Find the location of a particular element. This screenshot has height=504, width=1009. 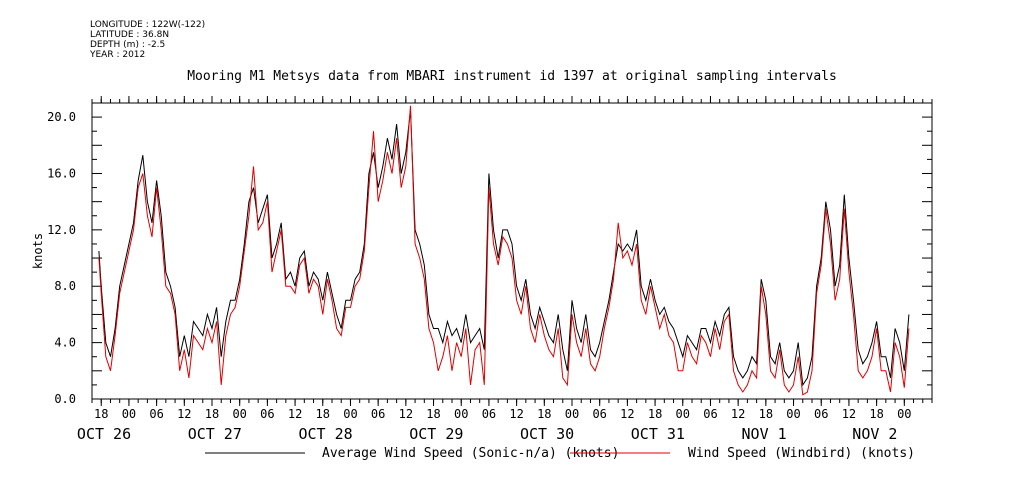

x-day-label: OCT 31 is located at coordinates (658, 434).